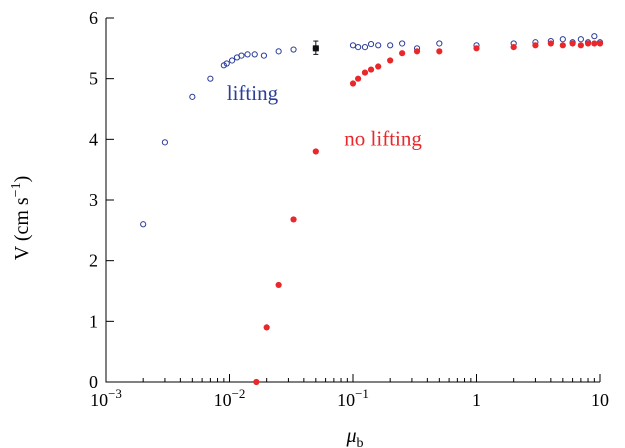 Image resolution: width=625 pixels, height=448 pixels. I want to click on annotation-no-lifting: no lifting, so click(383, 138).